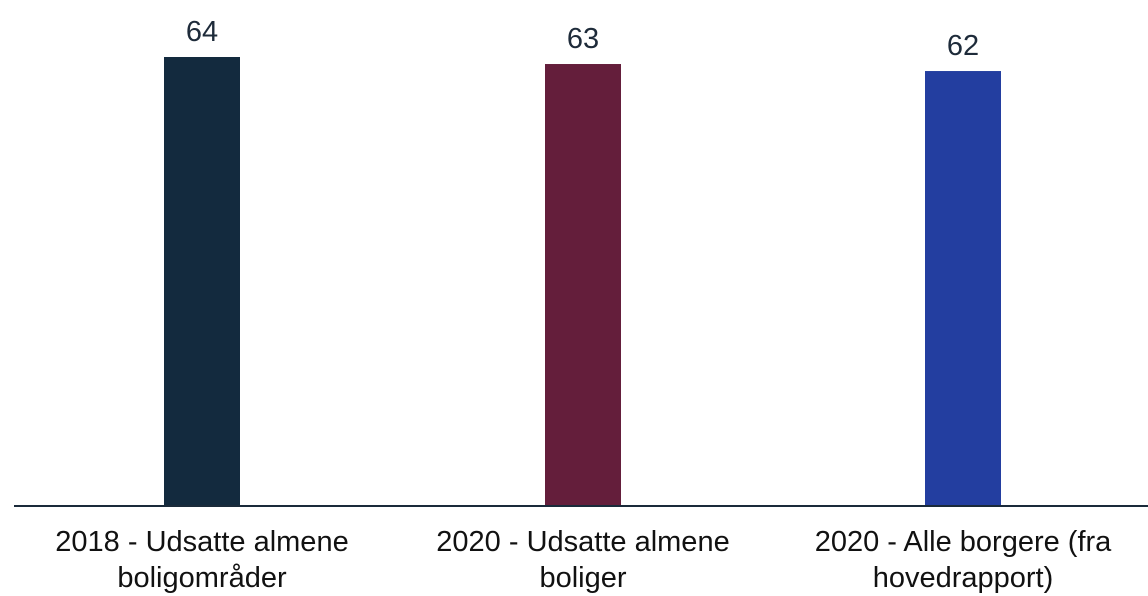 The height and width of the screenshot is (596, 1148). I want to click on value-labels-layer: 64 63 62, so click(582, 39).